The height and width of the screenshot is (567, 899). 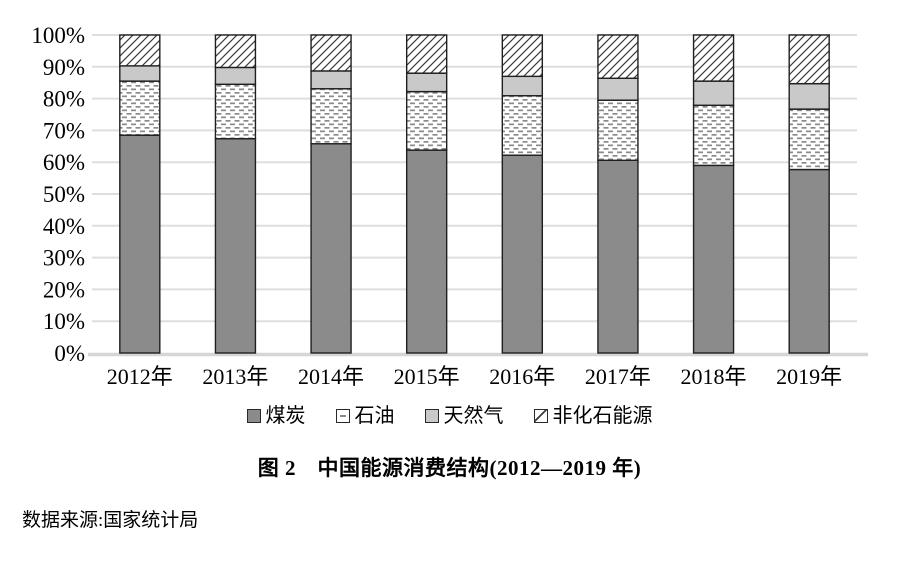 I want to click on bar-2017年, so click(x=618, y=194).